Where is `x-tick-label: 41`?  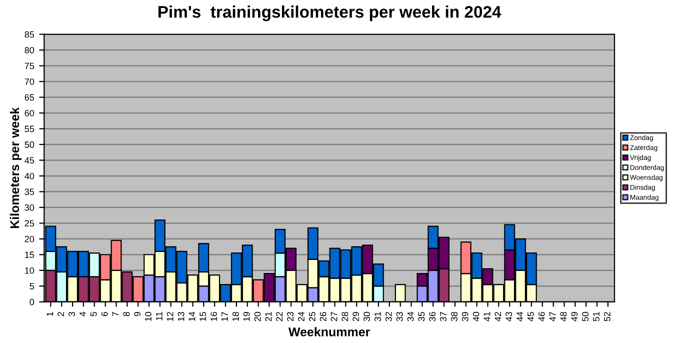
x-tick-label: 41 is located at coordinates (487, 317).